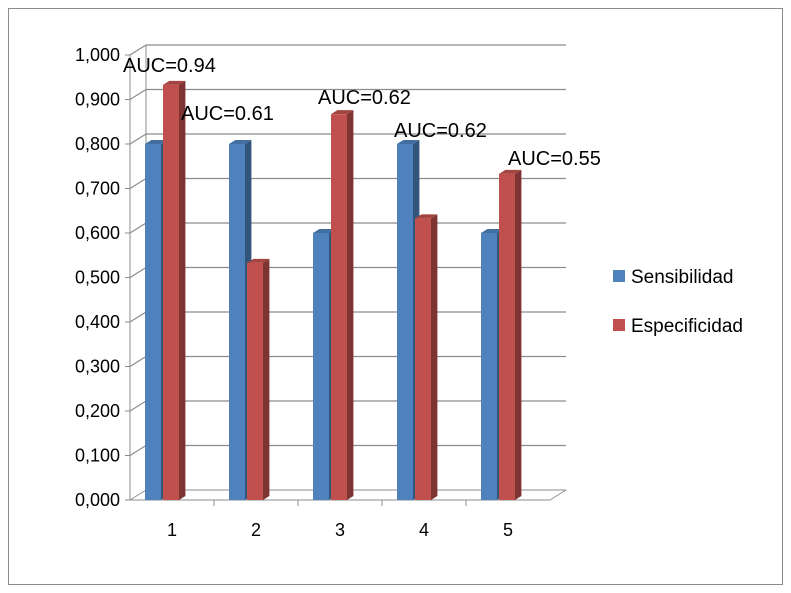 The width and height of the screenshot is (791, 593). What do you see at coordinates (256, 530) in the screenshot?
I see `x-tick-label: 2` at bounding box center [256, 530].